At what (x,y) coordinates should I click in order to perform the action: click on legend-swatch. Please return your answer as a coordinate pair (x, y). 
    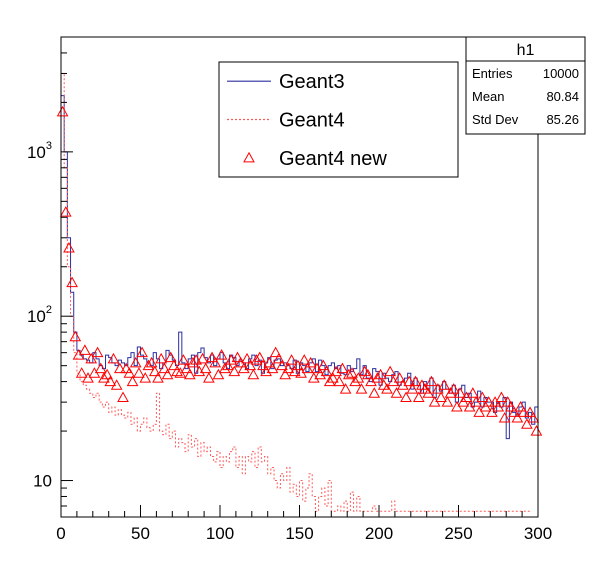
    Looking at the image, I should click on (249, 157).